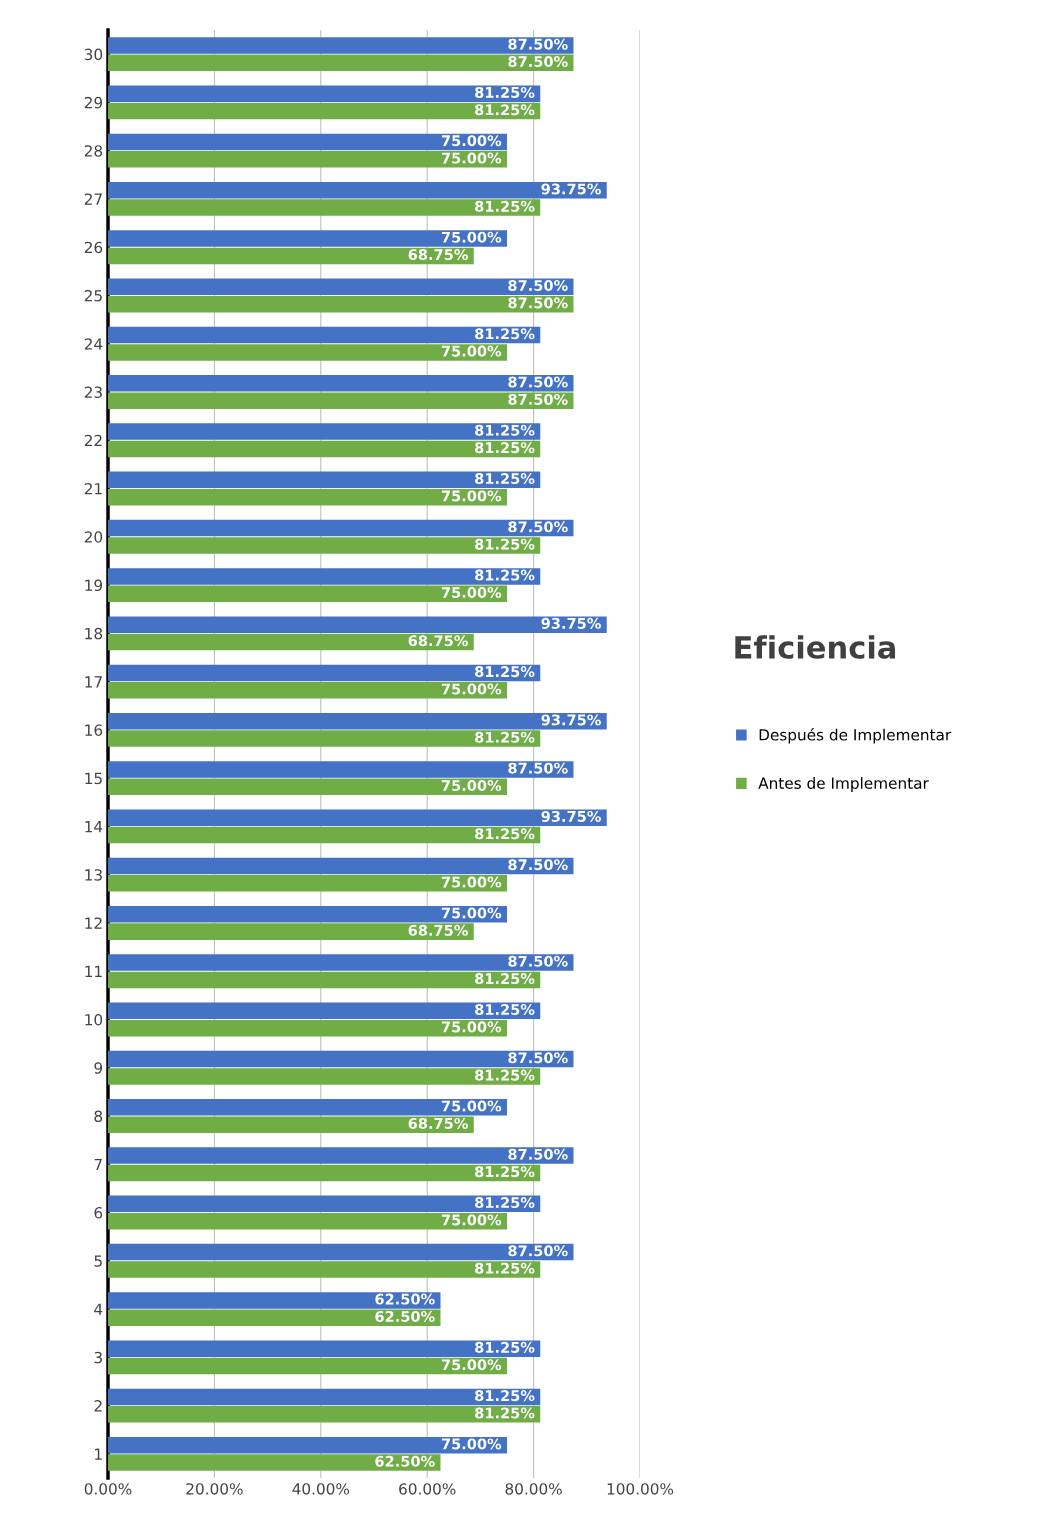  Describe the element at coordinates (94, 633) in the screenshot. I see `y-tick-label: 18` at that location.